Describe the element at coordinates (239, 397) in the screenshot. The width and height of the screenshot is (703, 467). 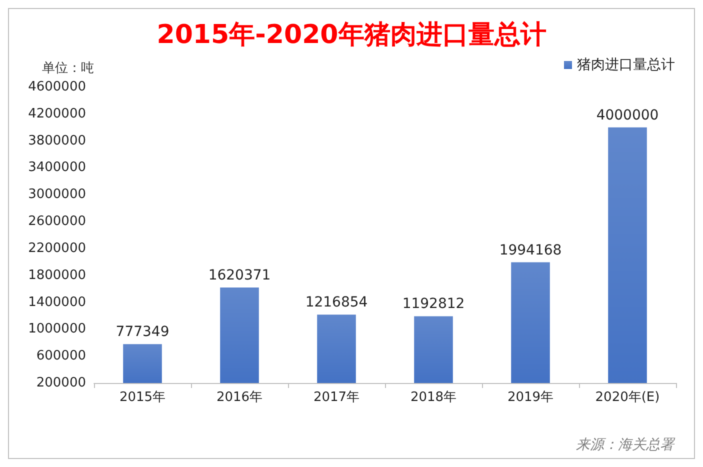
I see `x-tick-label: 2016年` at that location.